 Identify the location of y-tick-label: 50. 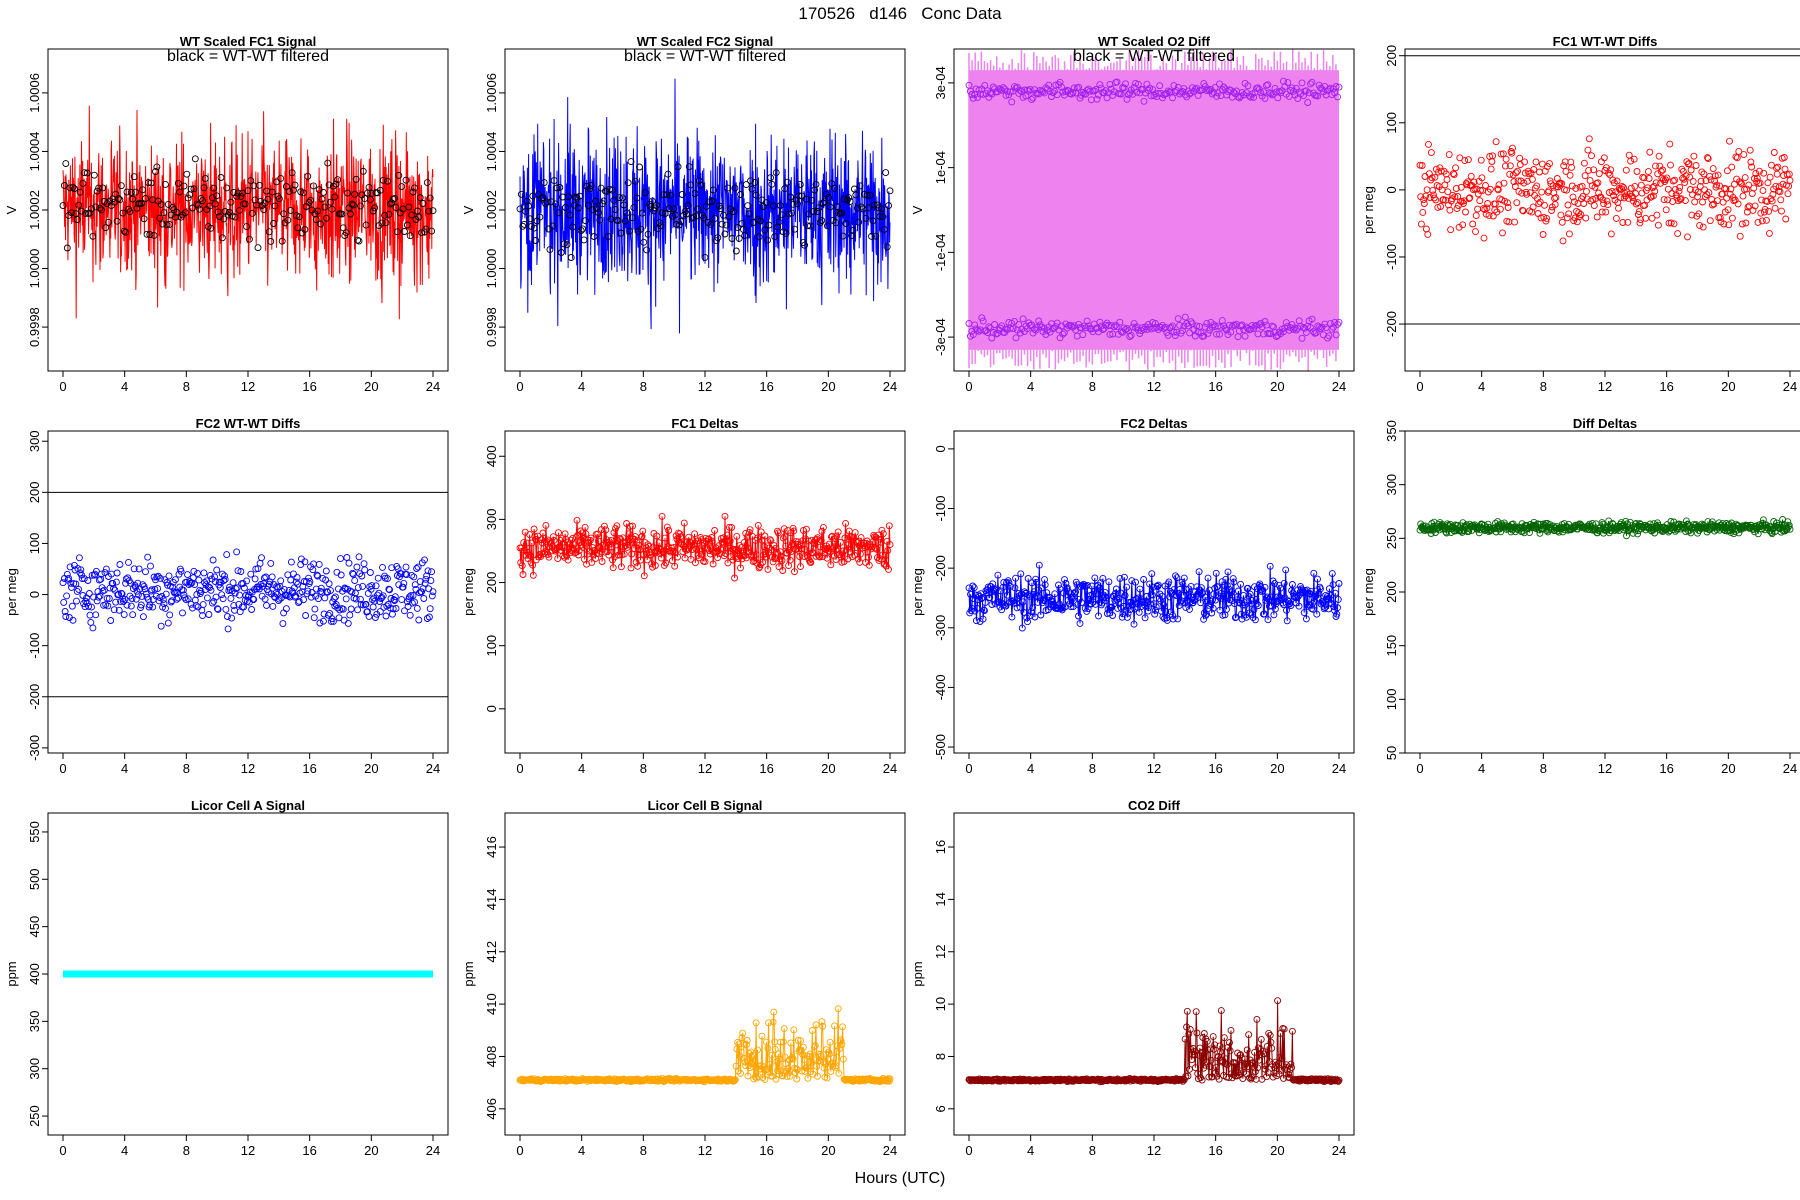
(1391, 753).